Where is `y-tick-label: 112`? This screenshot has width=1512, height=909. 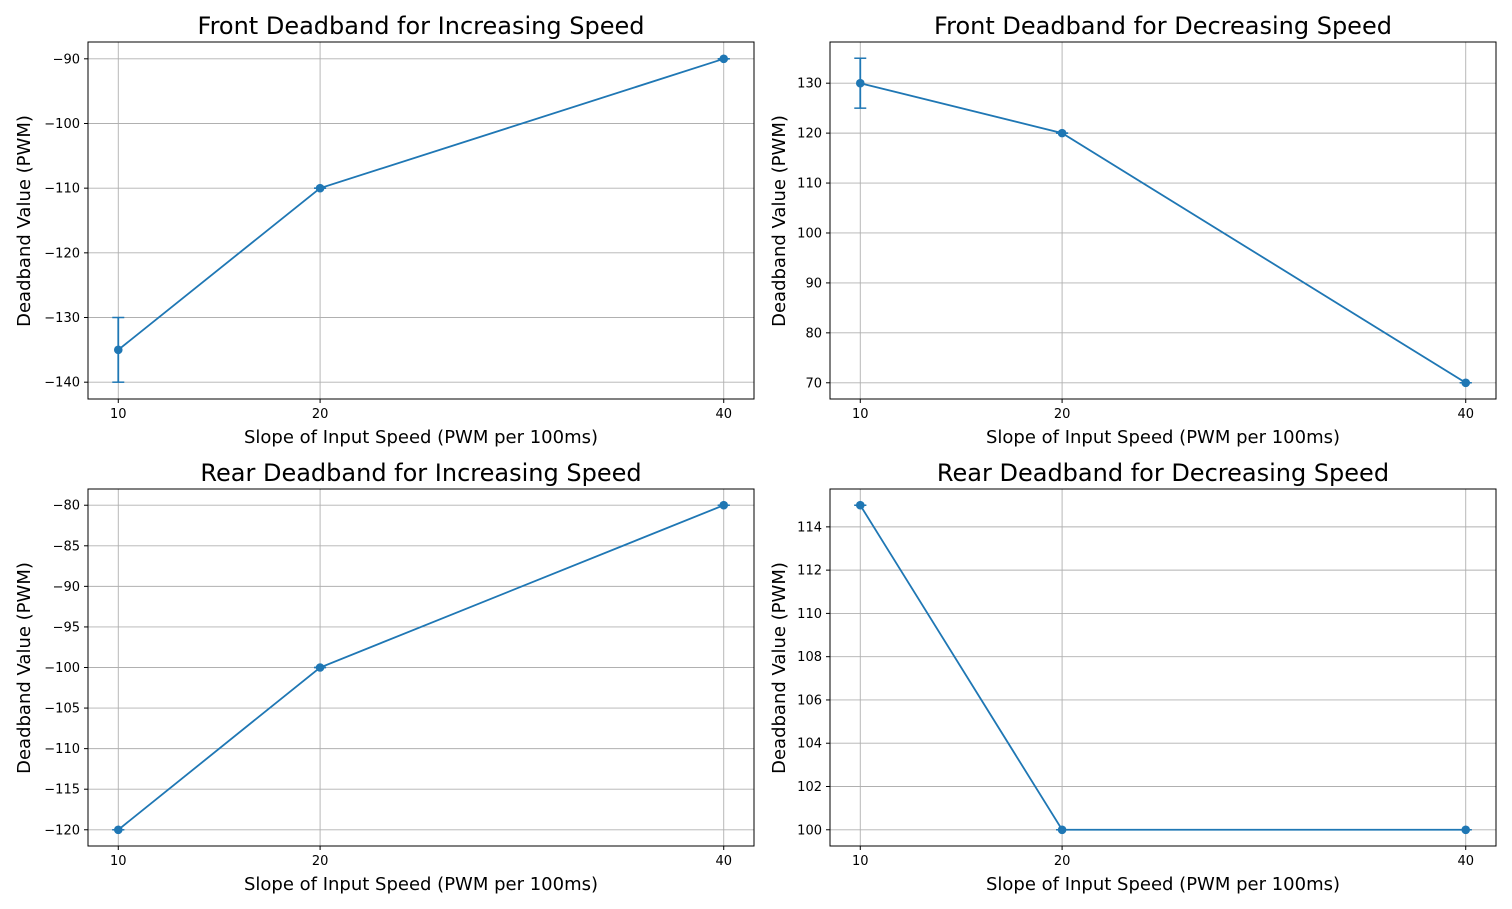
y-tick-label: 112 is located at coordinates (809, 571).